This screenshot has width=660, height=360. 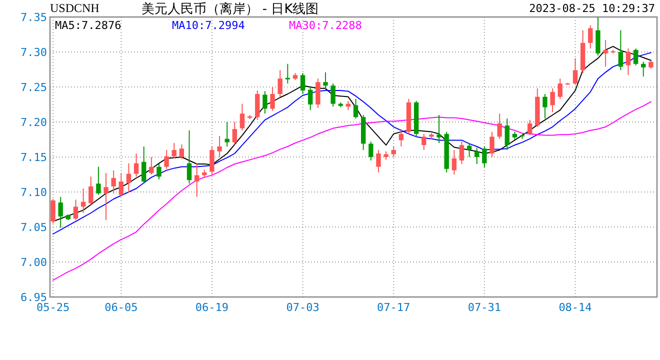 What do you see at coordinates (33, 262) in the screenshot?
I see `y-tick-label: 7.00` at bounding box center [33, 262].